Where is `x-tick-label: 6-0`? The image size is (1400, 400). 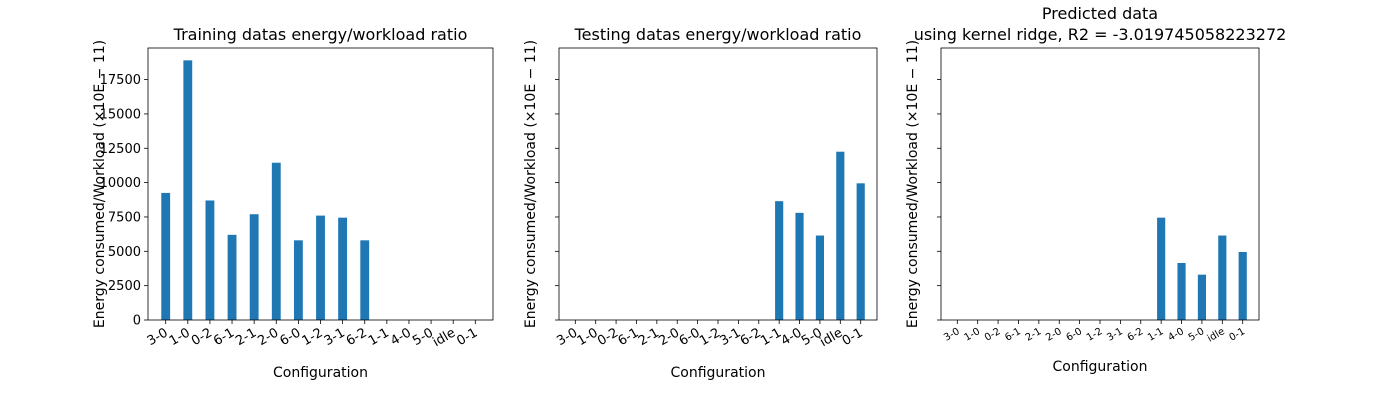
x-tick-label: 6-0 is located at coordinates (1074, 335).